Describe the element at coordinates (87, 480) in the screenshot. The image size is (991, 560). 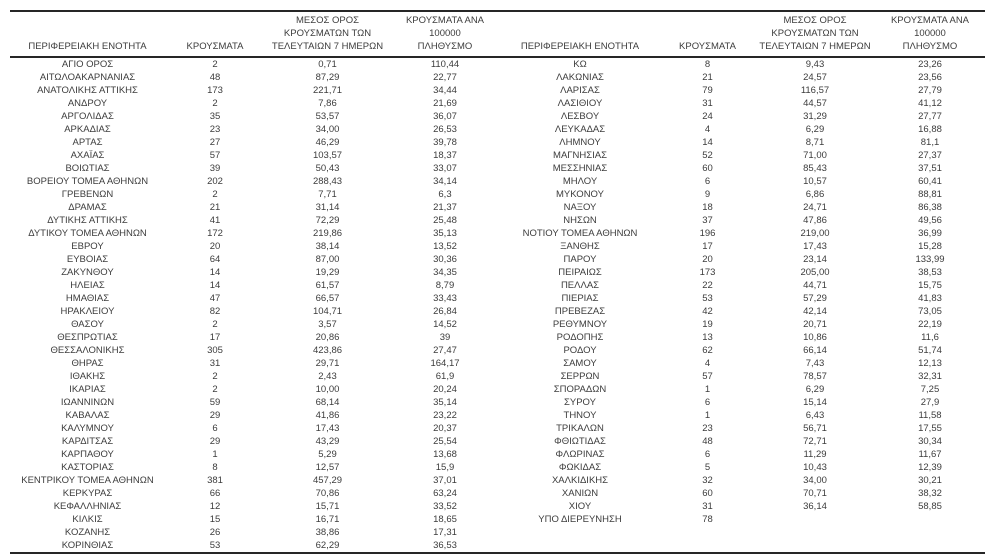
I see `region-cell: ΚΕΝΤΡΙΚΟΥ ΤΟΜΕΑ ΑΘΗΝΩΝ` at that location.